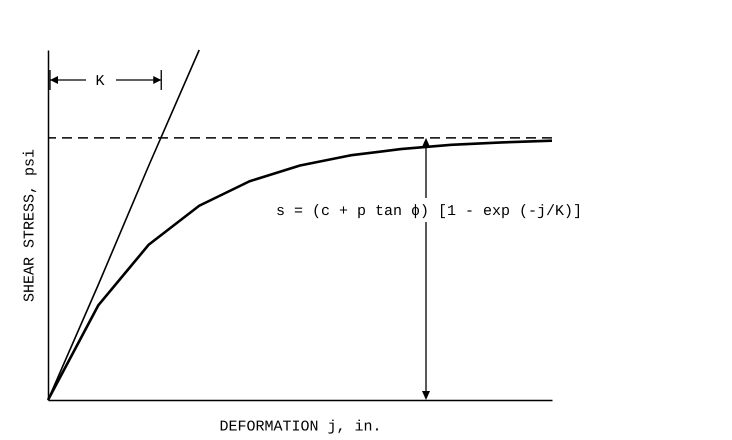  Describe the element at coordinates (30, 225) in the screenshot. I see `y-axis-title: SHEAR STRESS, psi` at that location.